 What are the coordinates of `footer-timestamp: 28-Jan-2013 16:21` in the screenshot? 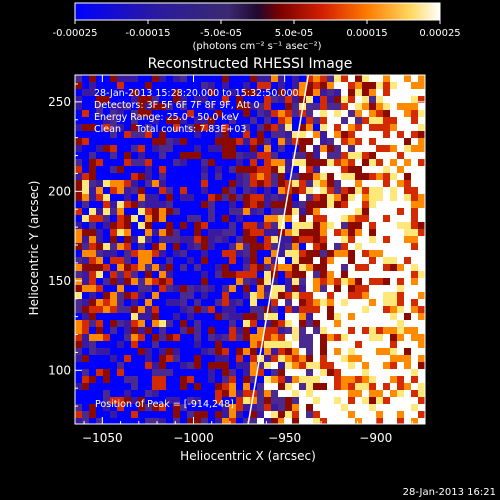 It's located at (449, 492).